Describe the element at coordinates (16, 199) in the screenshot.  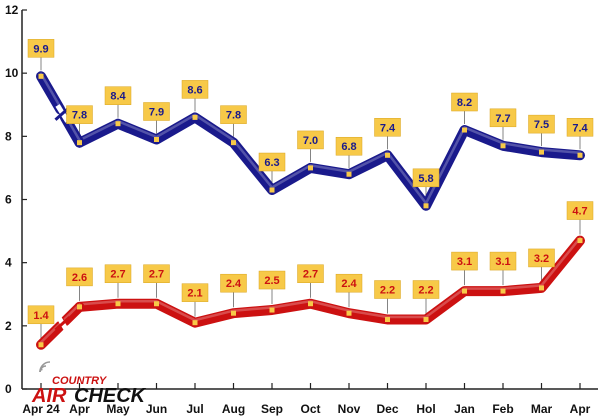
I see `y-axis: 0 2 4 6 8 10 12` at that location.